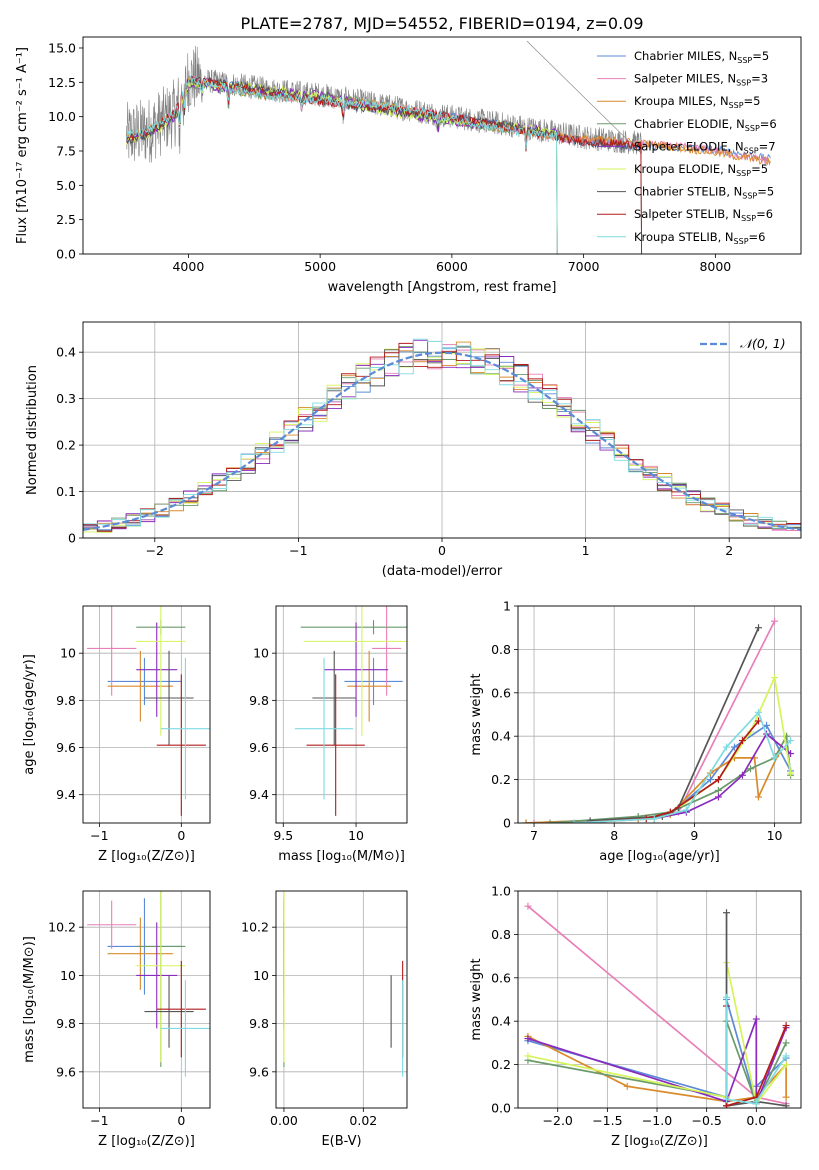 This screenshot has width=819, height=1170. What do you see at coordinates (715, 266) in the screenshot?
I see `x-tick-label: 8000` at bounding box center [715, 266].